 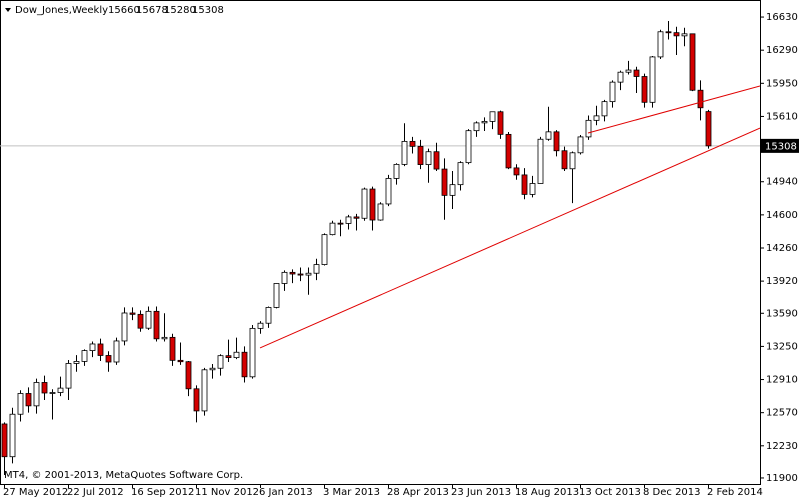 I want to click on price-label: 15308, so click(x=781, y=146).